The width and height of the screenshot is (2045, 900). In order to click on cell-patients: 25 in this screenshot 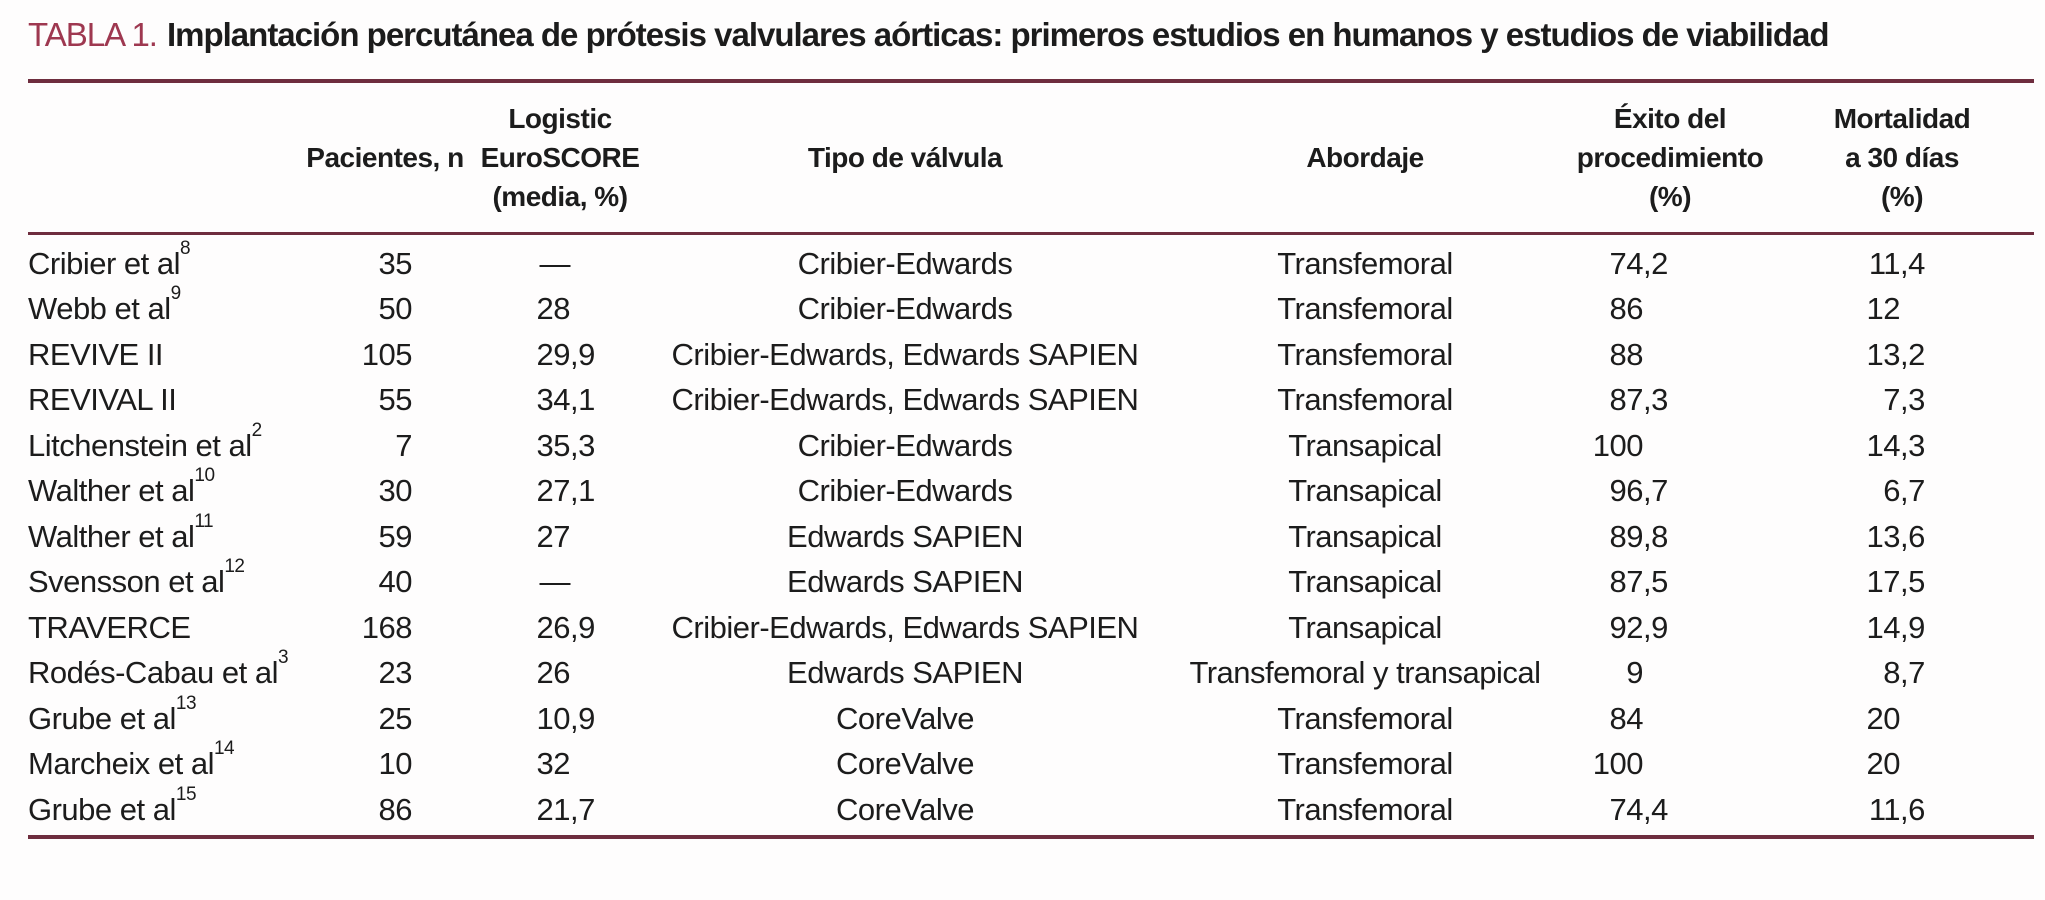, I will do `click(395, 718)`.